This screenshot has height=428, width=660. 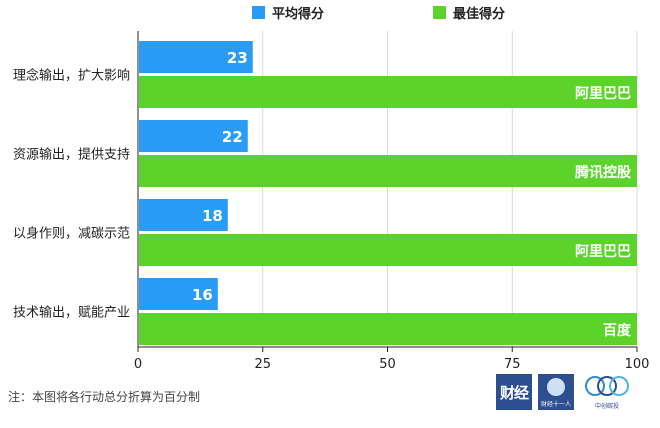 I want to click on best-score-label: 腾讯控股, so click(x=603, y=172).